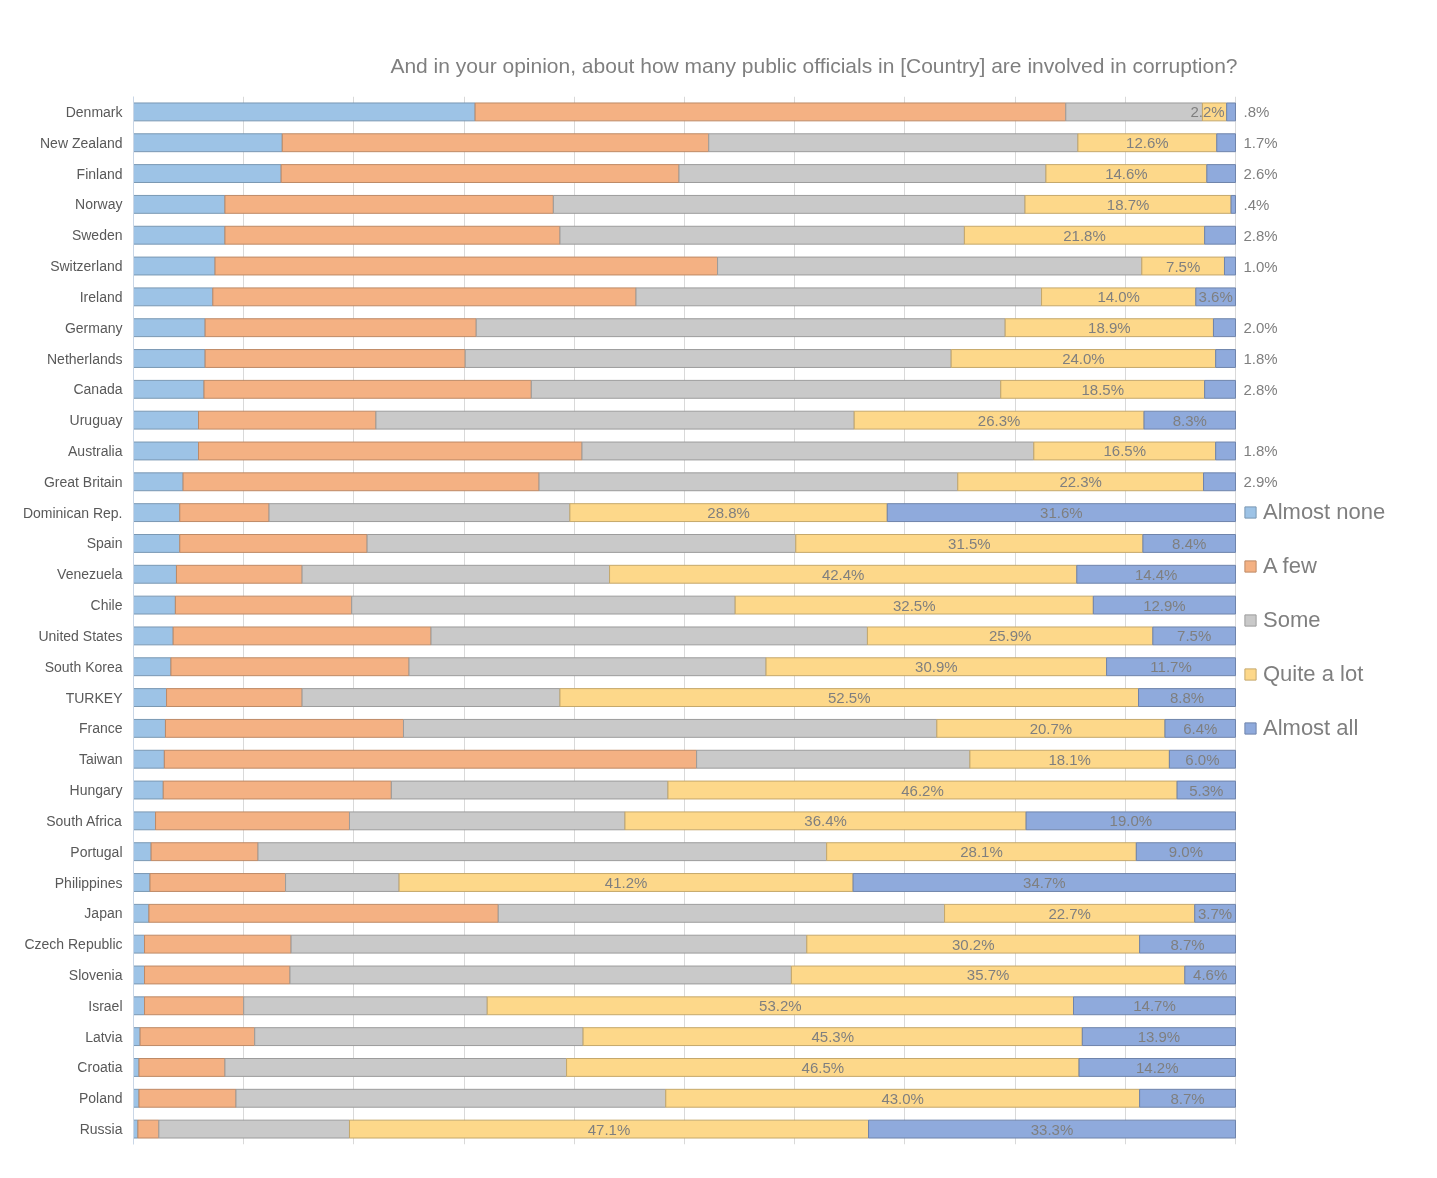 This screenshot has width=1437, height=1178. What do you see at coordinates (1260, 451) in the screenshot?
I see `data-label: 1.8%` at bounding box center [1260, 451].